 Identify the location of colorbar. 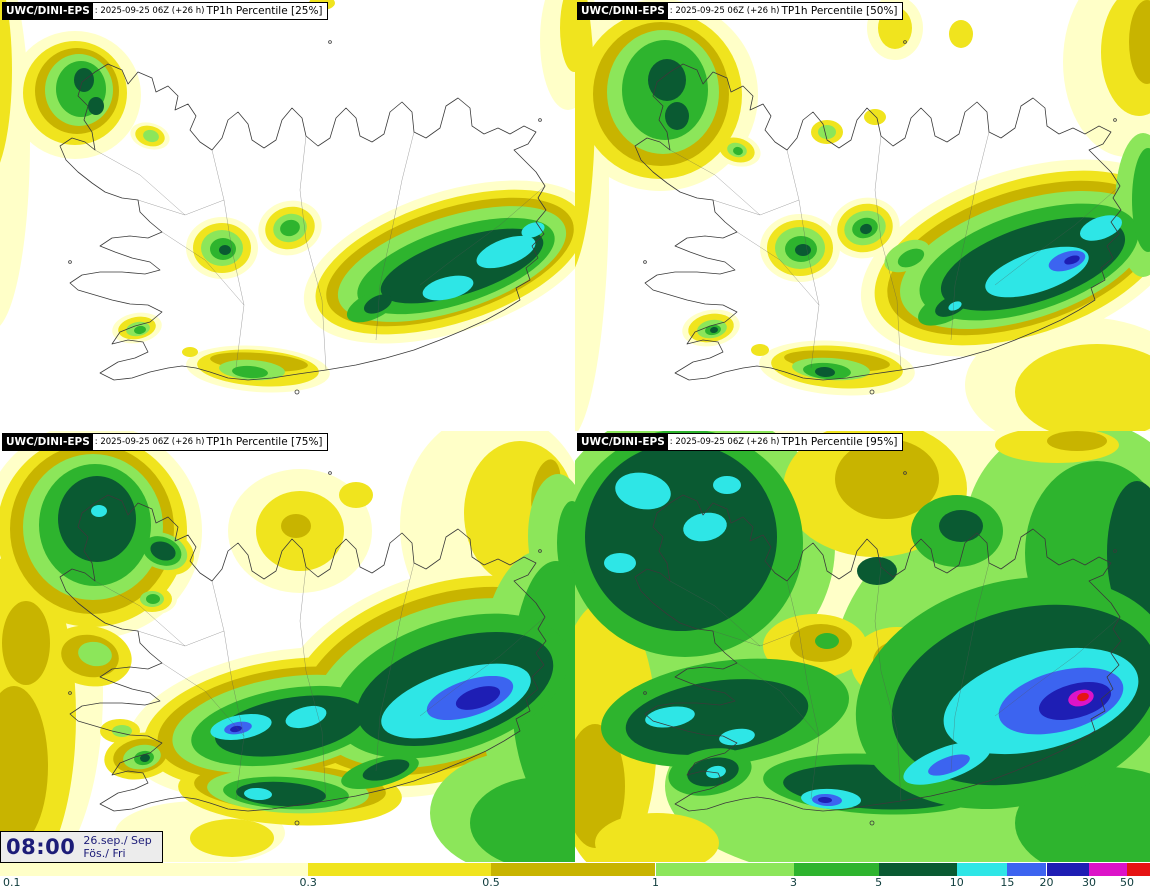
(575, 869).